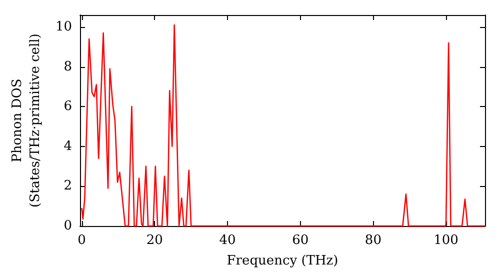 The width and height of the screenshot is (500, 280). Describe the element at coordinates (373, 240) in the screenshot. I see `x-tick-label: 80` at that location.